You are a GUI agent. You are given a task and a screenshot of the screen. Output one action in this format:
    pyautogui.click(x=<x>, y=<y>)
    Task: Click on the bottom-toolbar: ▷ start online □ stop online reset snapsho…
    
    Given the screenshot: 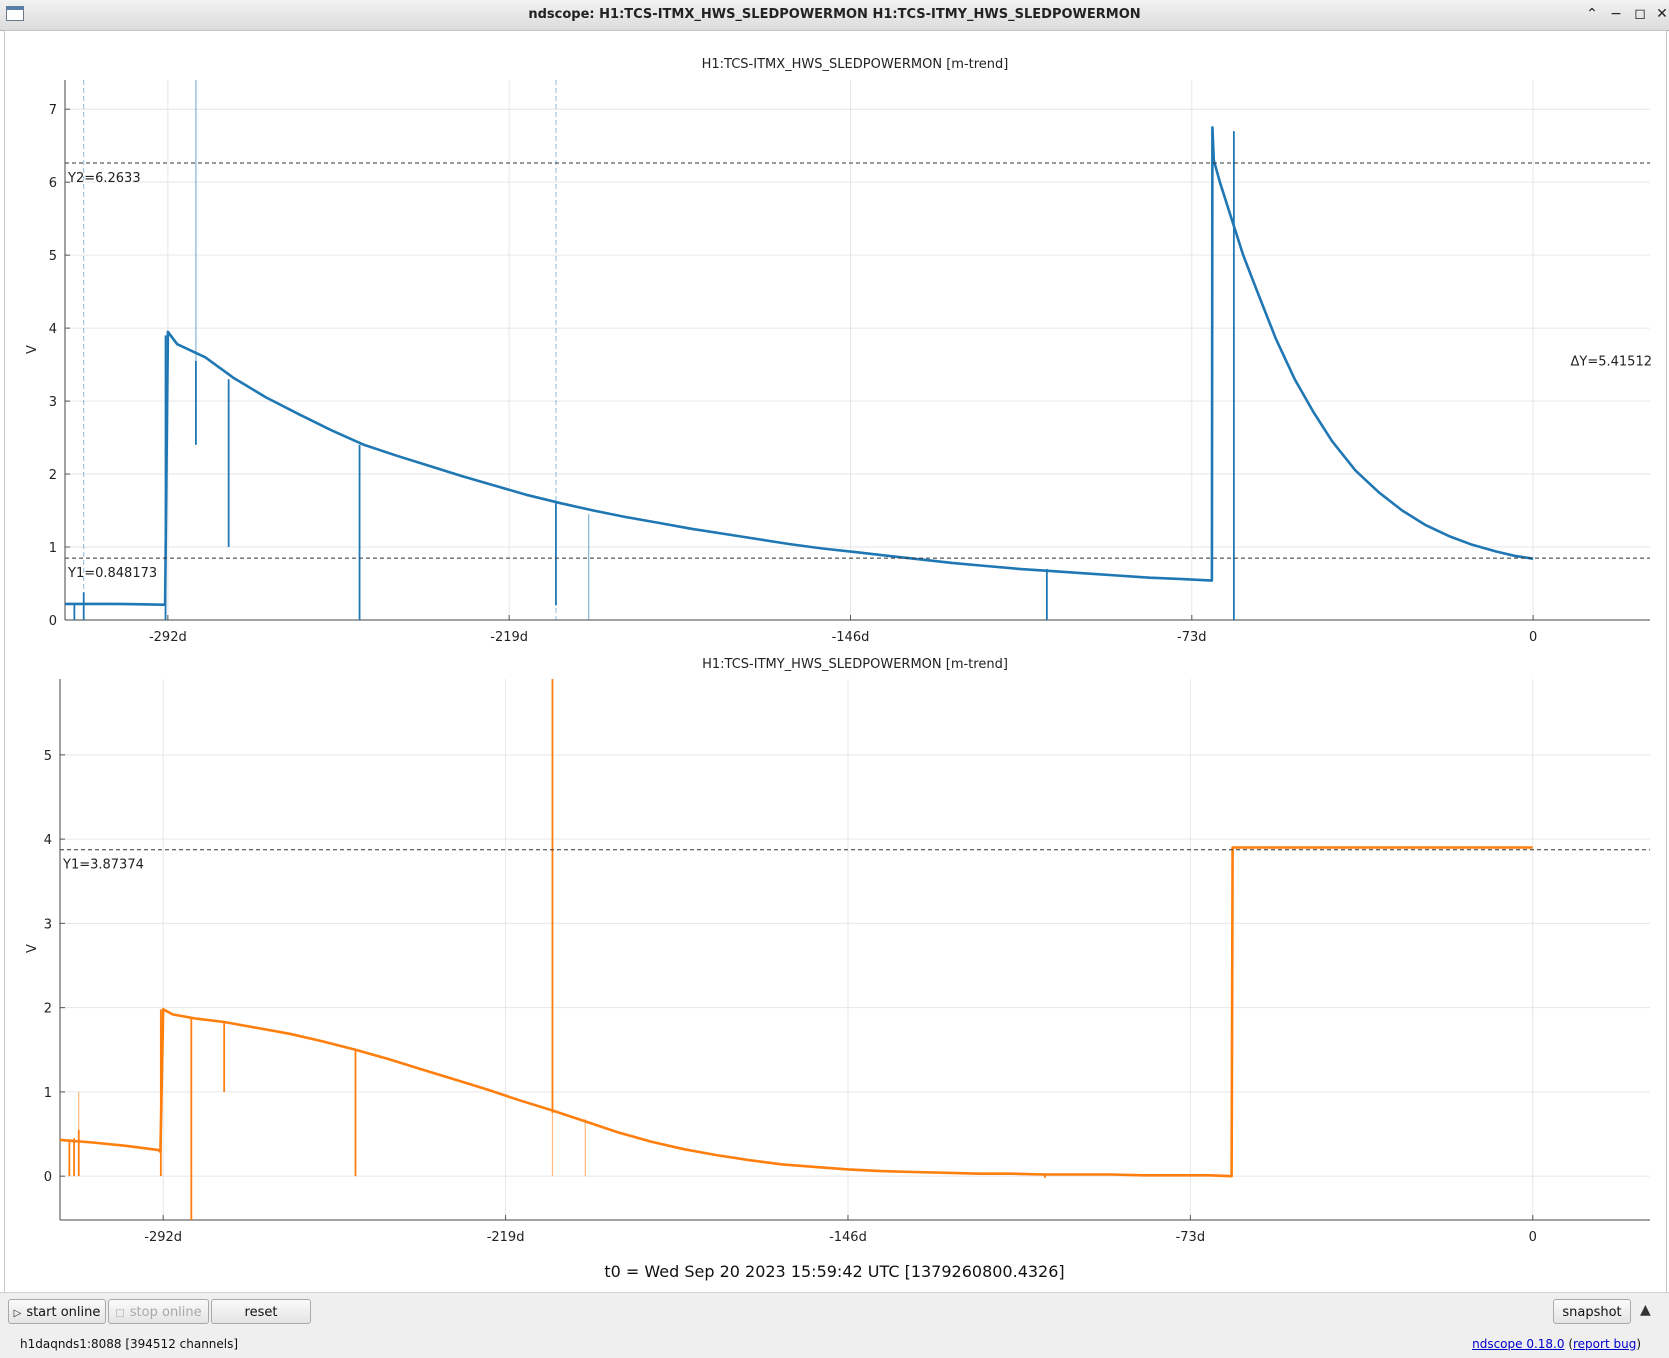 What is the action you would take?
    pyautogui.click(x=834, y=1325)
    